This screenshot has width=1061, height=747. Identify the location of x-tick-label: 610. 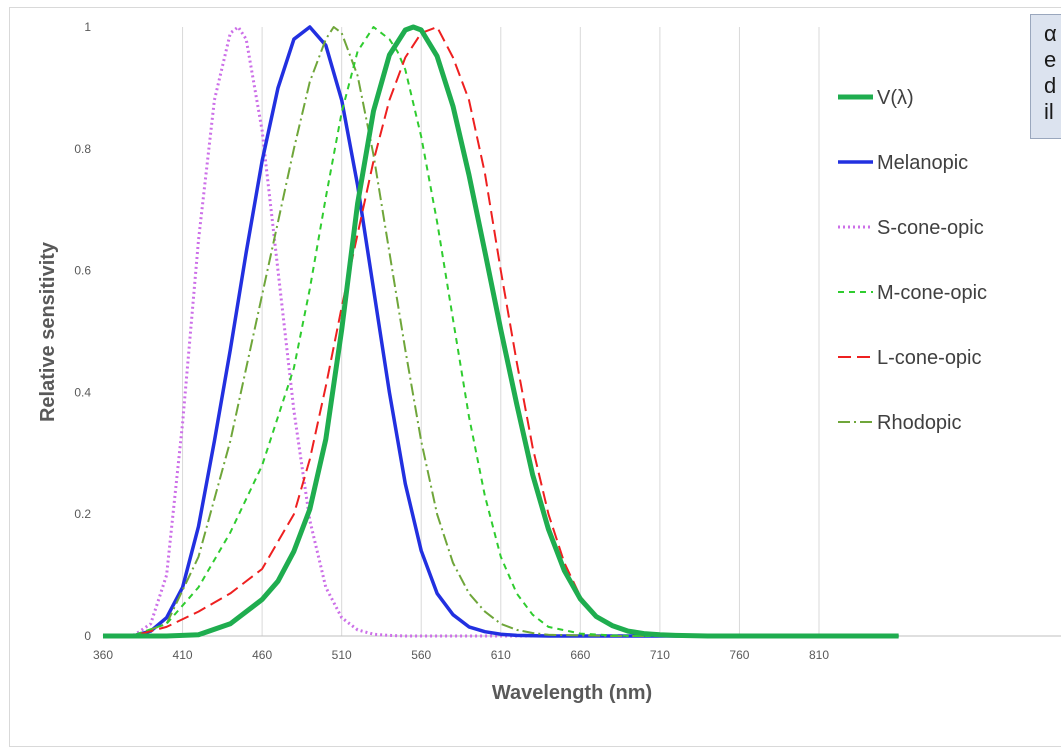
(501, 655).